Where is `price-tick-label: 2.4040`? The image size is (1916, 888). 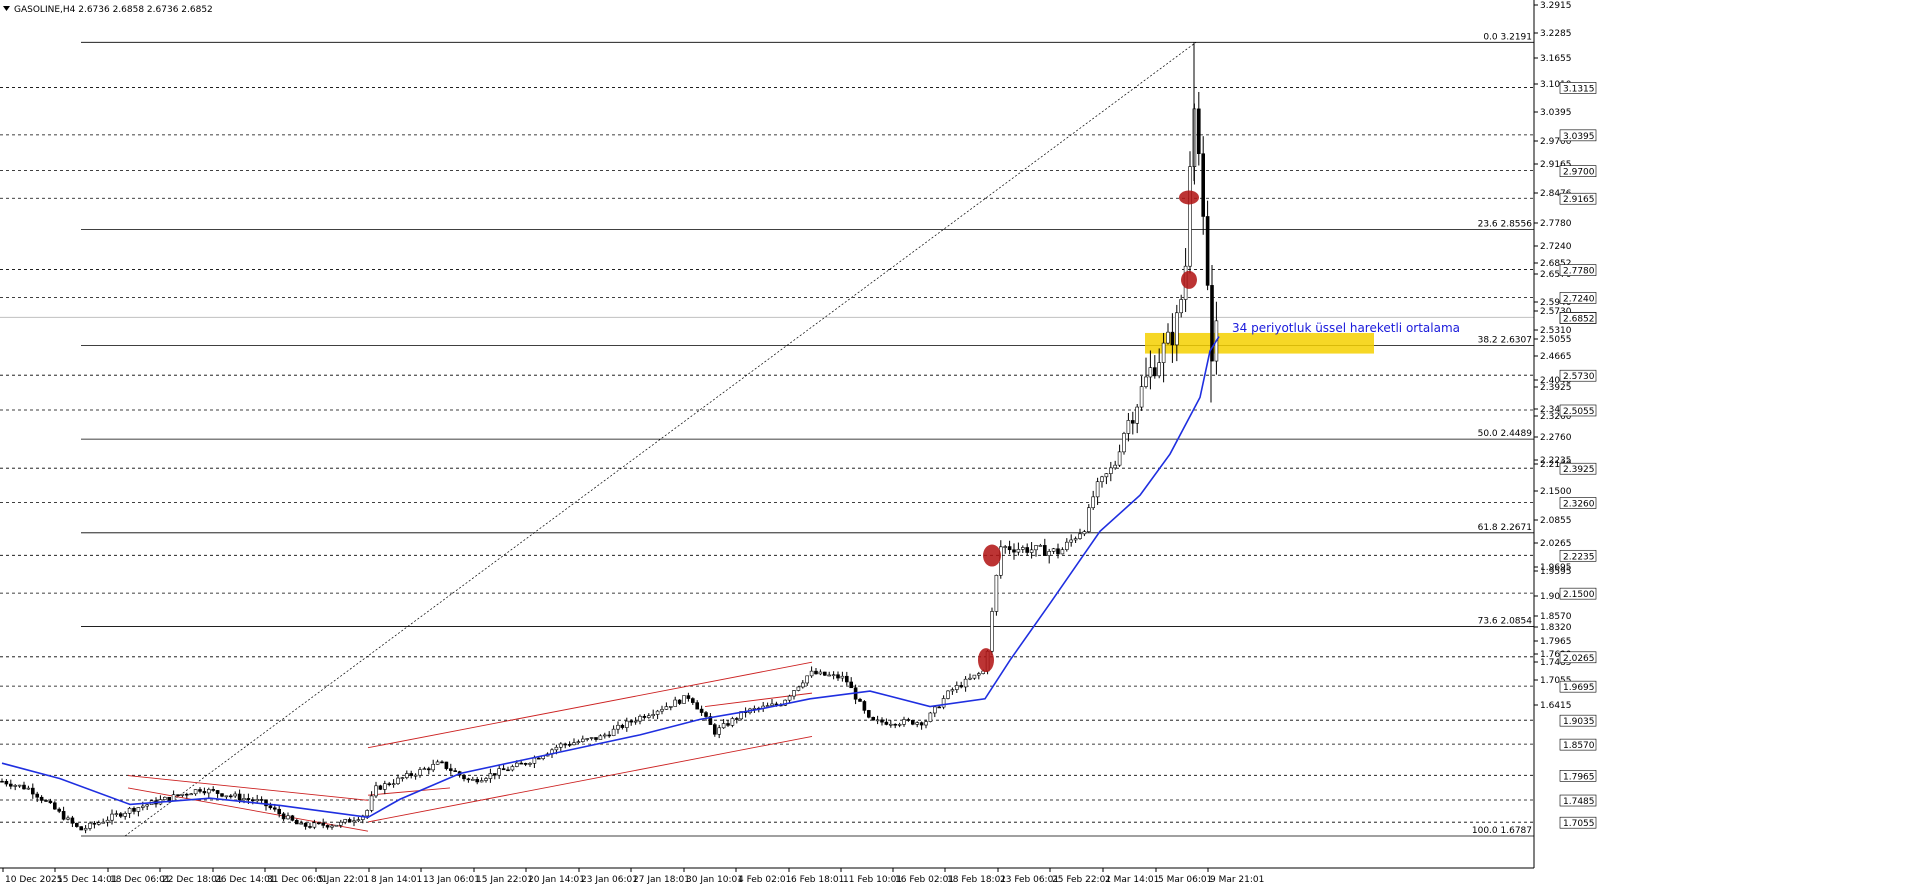 price-tick-label: 2.4040 is located at coordinates (1556, 381).